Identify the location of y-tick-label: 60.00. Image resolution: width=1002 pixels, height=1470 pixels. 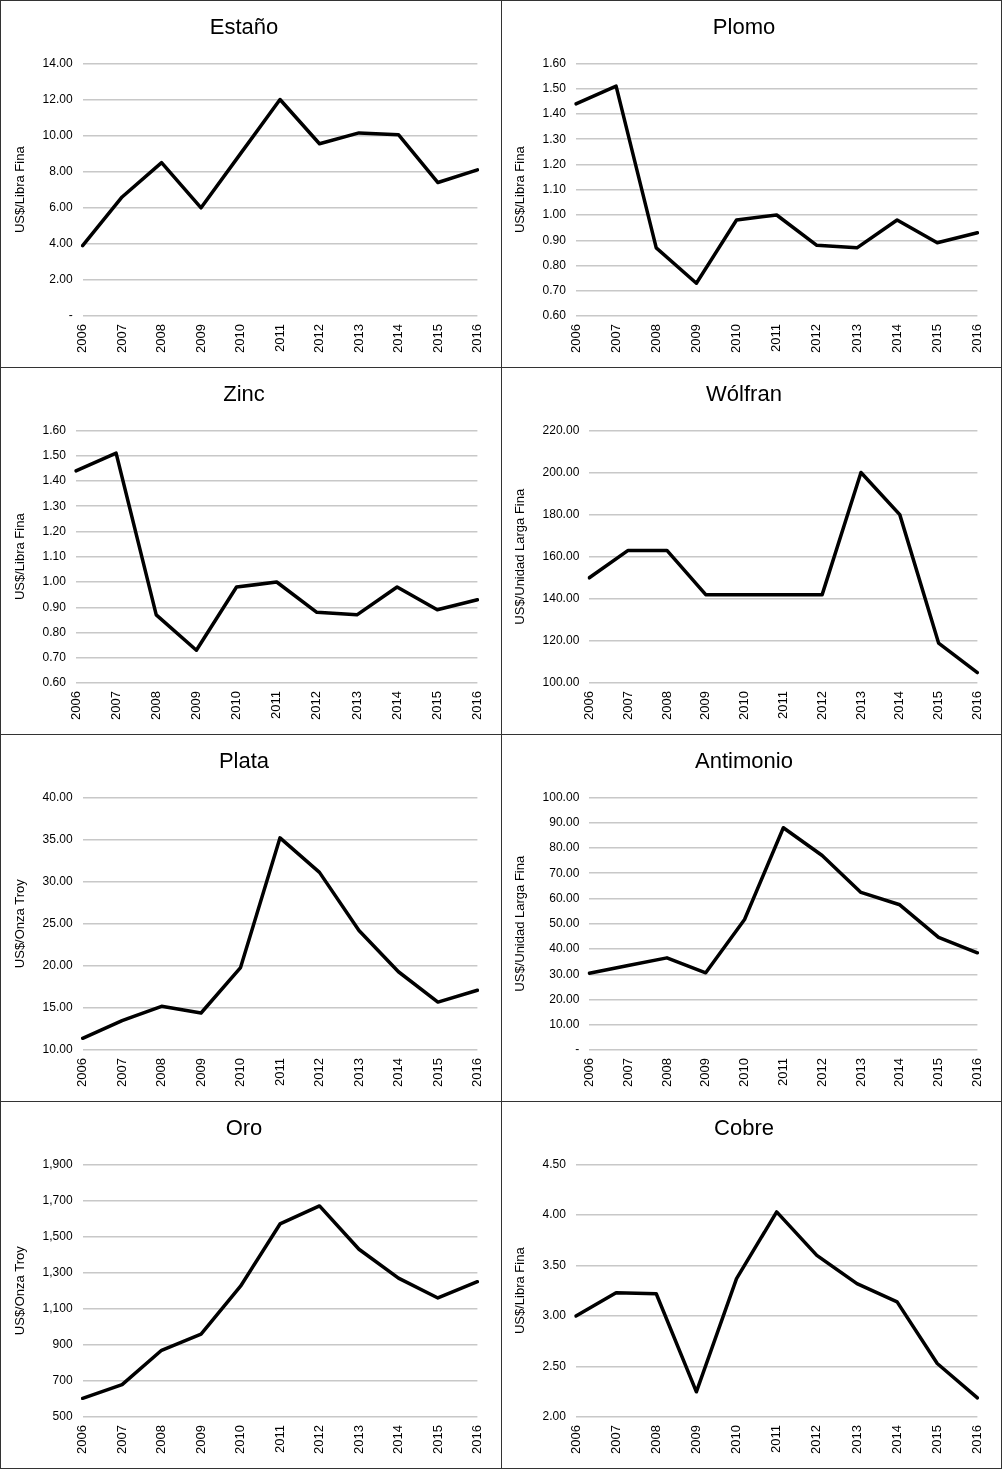
(564, 897).